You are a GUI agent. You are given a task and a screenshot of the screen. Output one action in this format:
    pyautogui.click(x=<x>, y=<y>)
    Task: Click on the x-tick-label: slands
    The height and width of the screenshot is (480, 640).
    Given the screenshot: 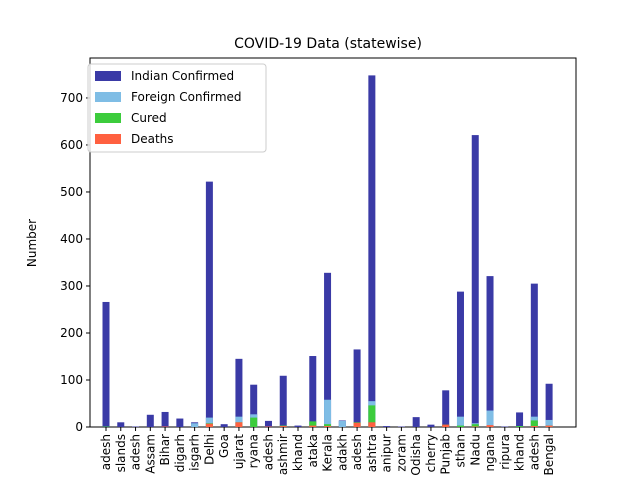 What is the action you would take?
    pyautogui.click(x=121, y=453)
    